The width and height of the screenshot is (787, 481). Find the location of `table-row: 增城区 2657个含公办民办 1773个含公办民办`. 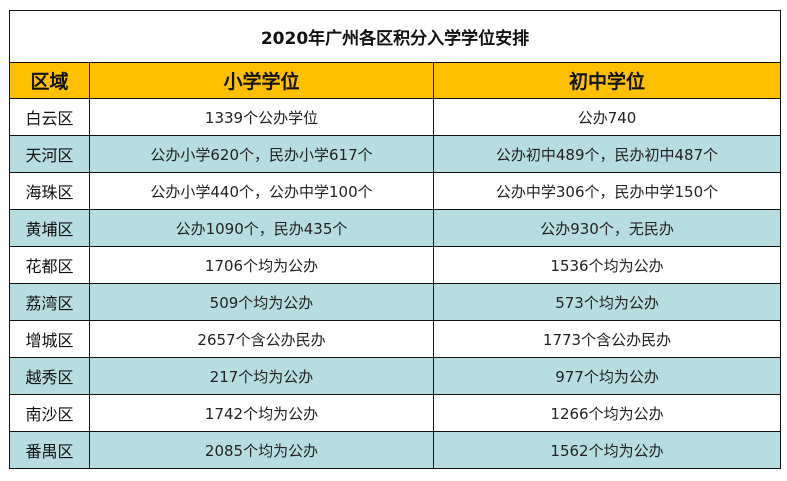

table-row: 增城区 2657个含公办民办 1773个含公办民办 is located at coordinates (395, 339).